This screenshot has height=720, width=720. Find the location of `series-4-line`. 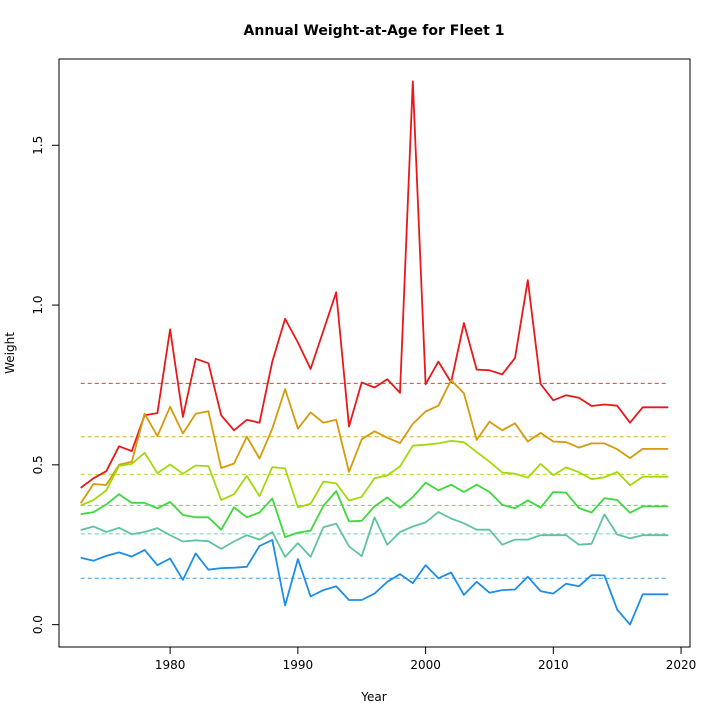

series-4-line is located at coordinates (374, 509).